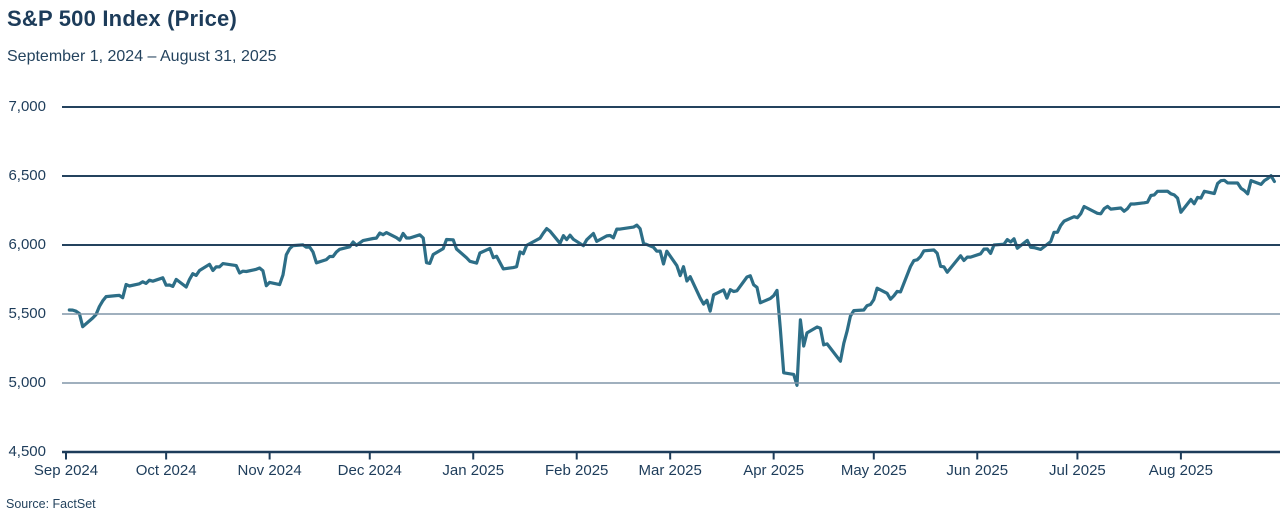  I want to click on y-axis-tick-label: 5,500, so click(27, 313).